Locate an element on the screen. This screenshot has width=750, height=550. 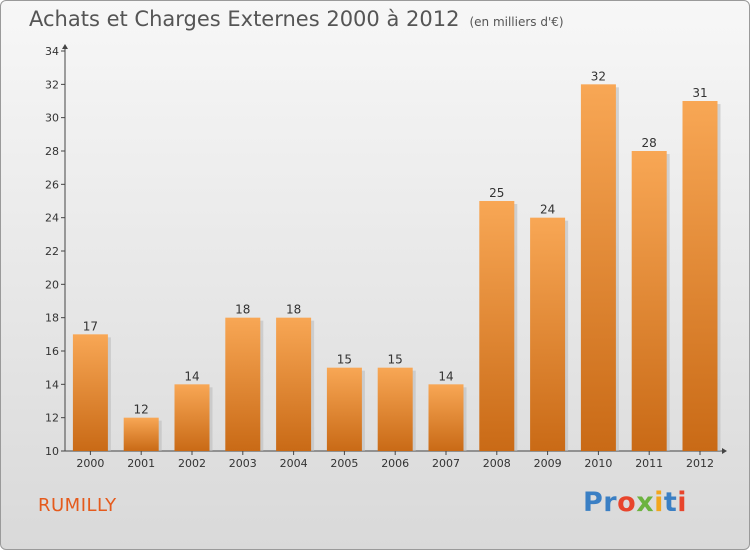
y-tick-label: 32 is located at coordinates (52, 84).